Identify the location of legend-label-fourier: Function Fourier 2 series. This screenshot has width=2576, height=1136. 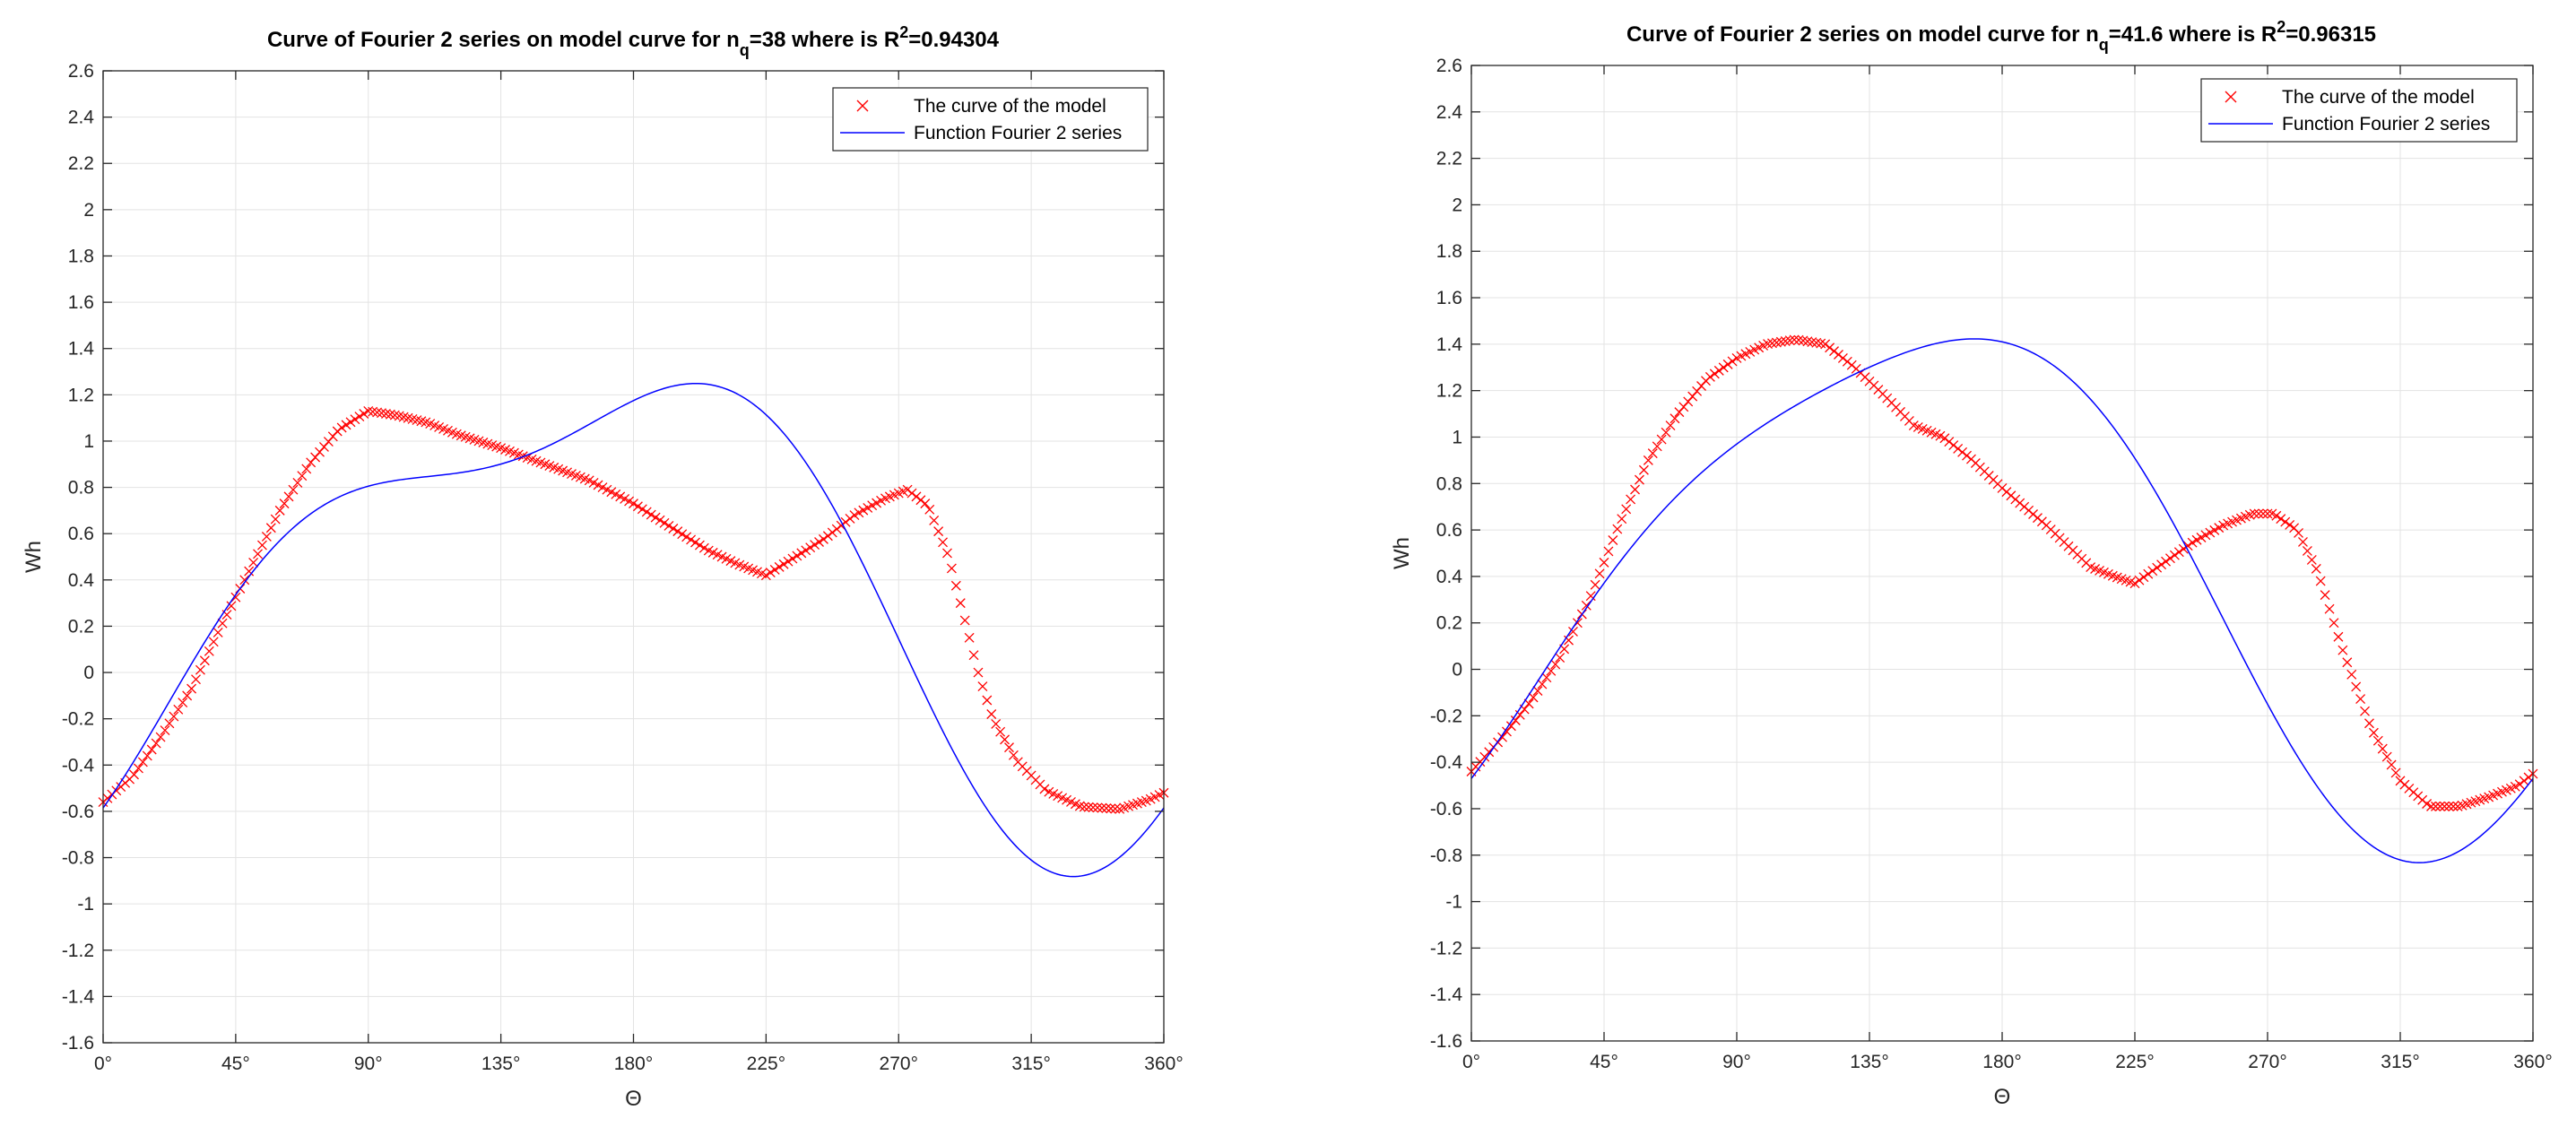
(2386, 124).